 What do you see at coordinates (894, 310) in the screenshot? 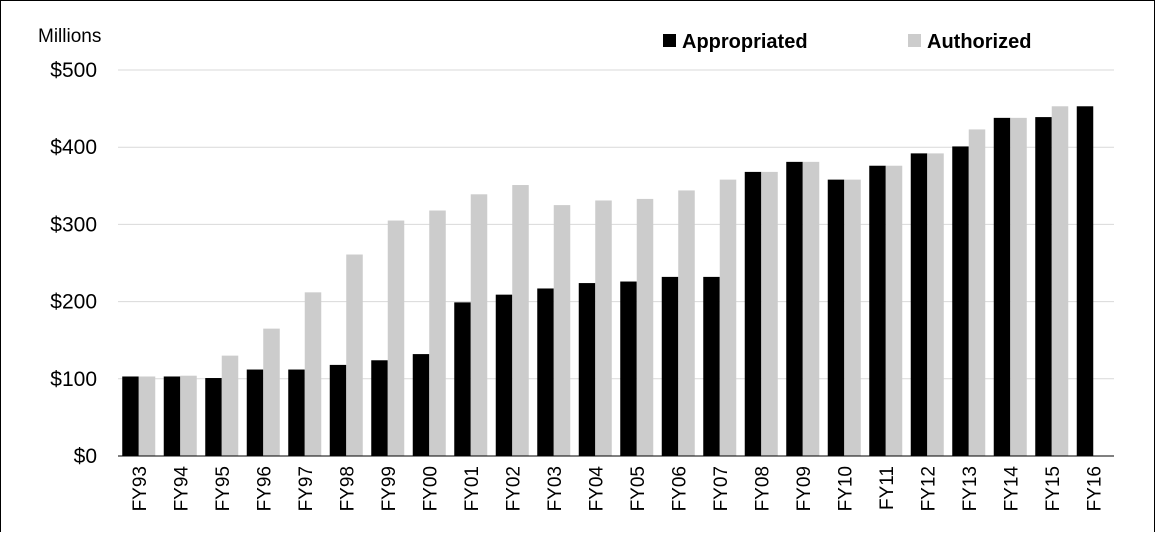
I see `bar-authorized-fy11` at bounding box center [894, 310].